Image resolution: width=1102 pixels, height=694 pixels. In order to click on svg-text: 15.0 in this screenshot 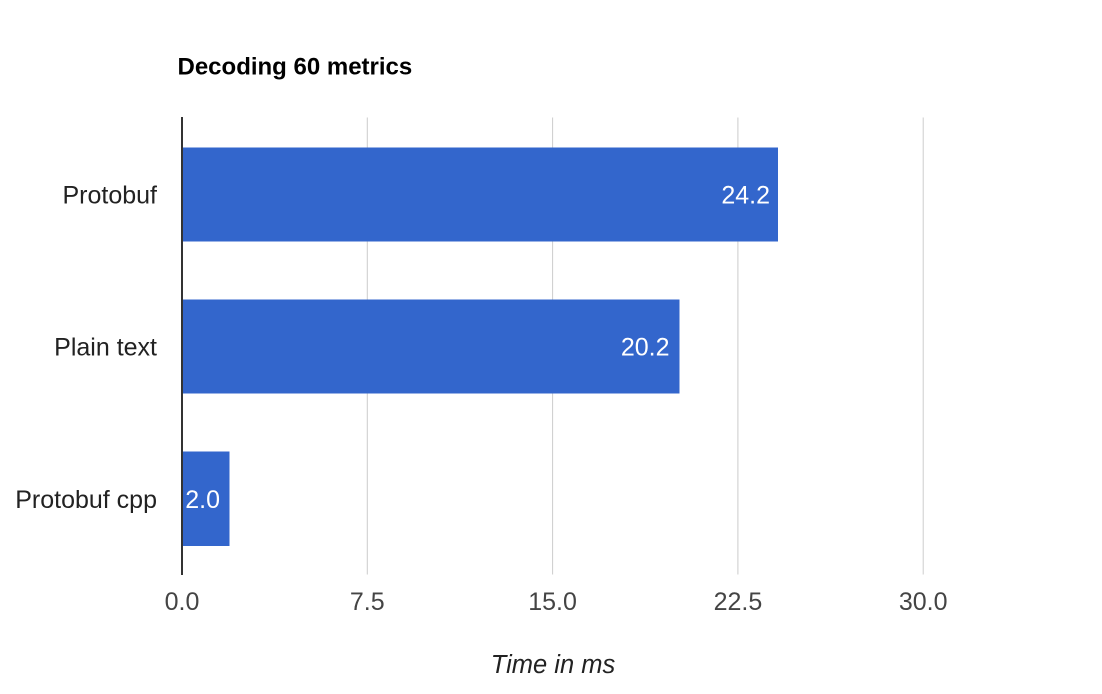, I will do `click(552, 602)`.